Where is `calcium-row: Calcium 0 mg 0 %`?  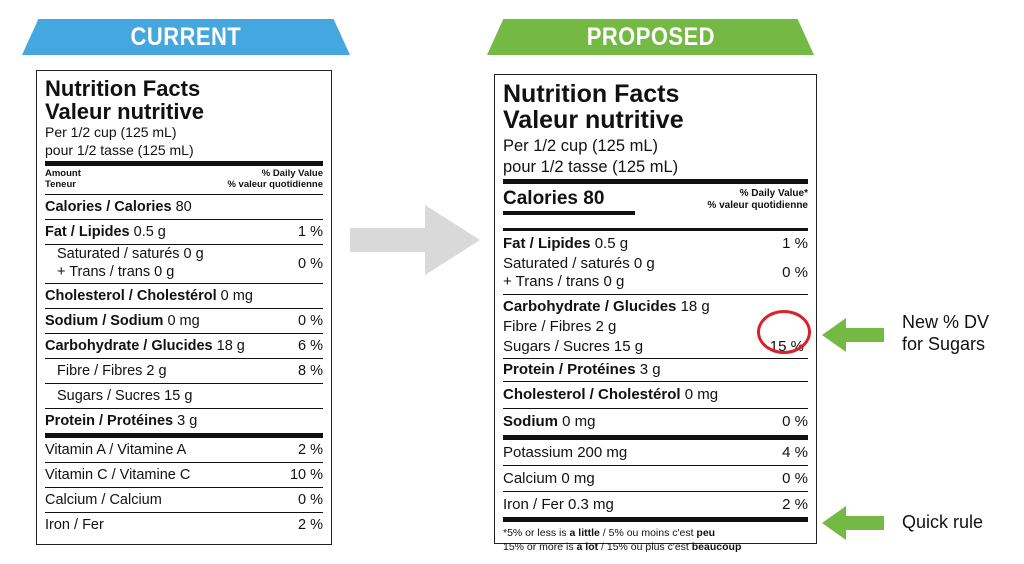 calcium-row: Calcium 0 mg 0 % is located at coordinates (655, 477).